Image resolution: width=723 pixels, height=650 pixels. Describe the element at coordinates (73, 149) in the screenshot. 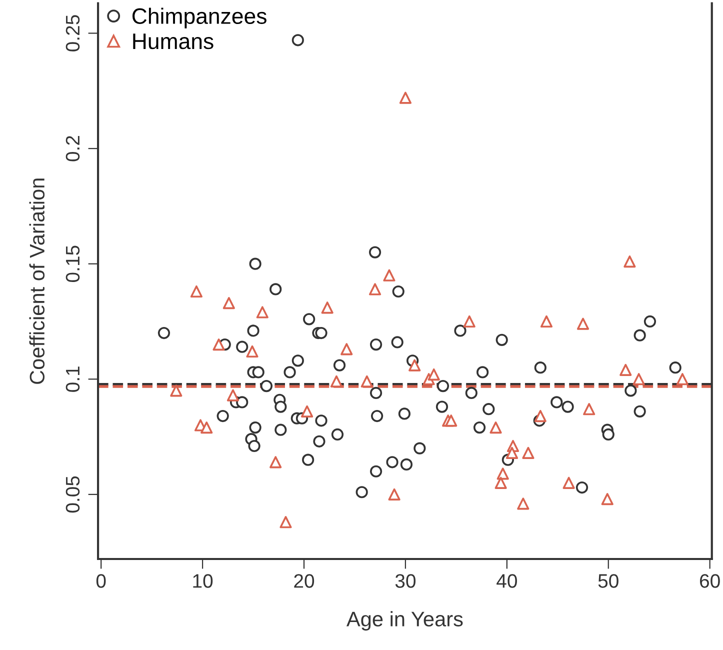

I see `y-tick-label: 0.2` at that location.